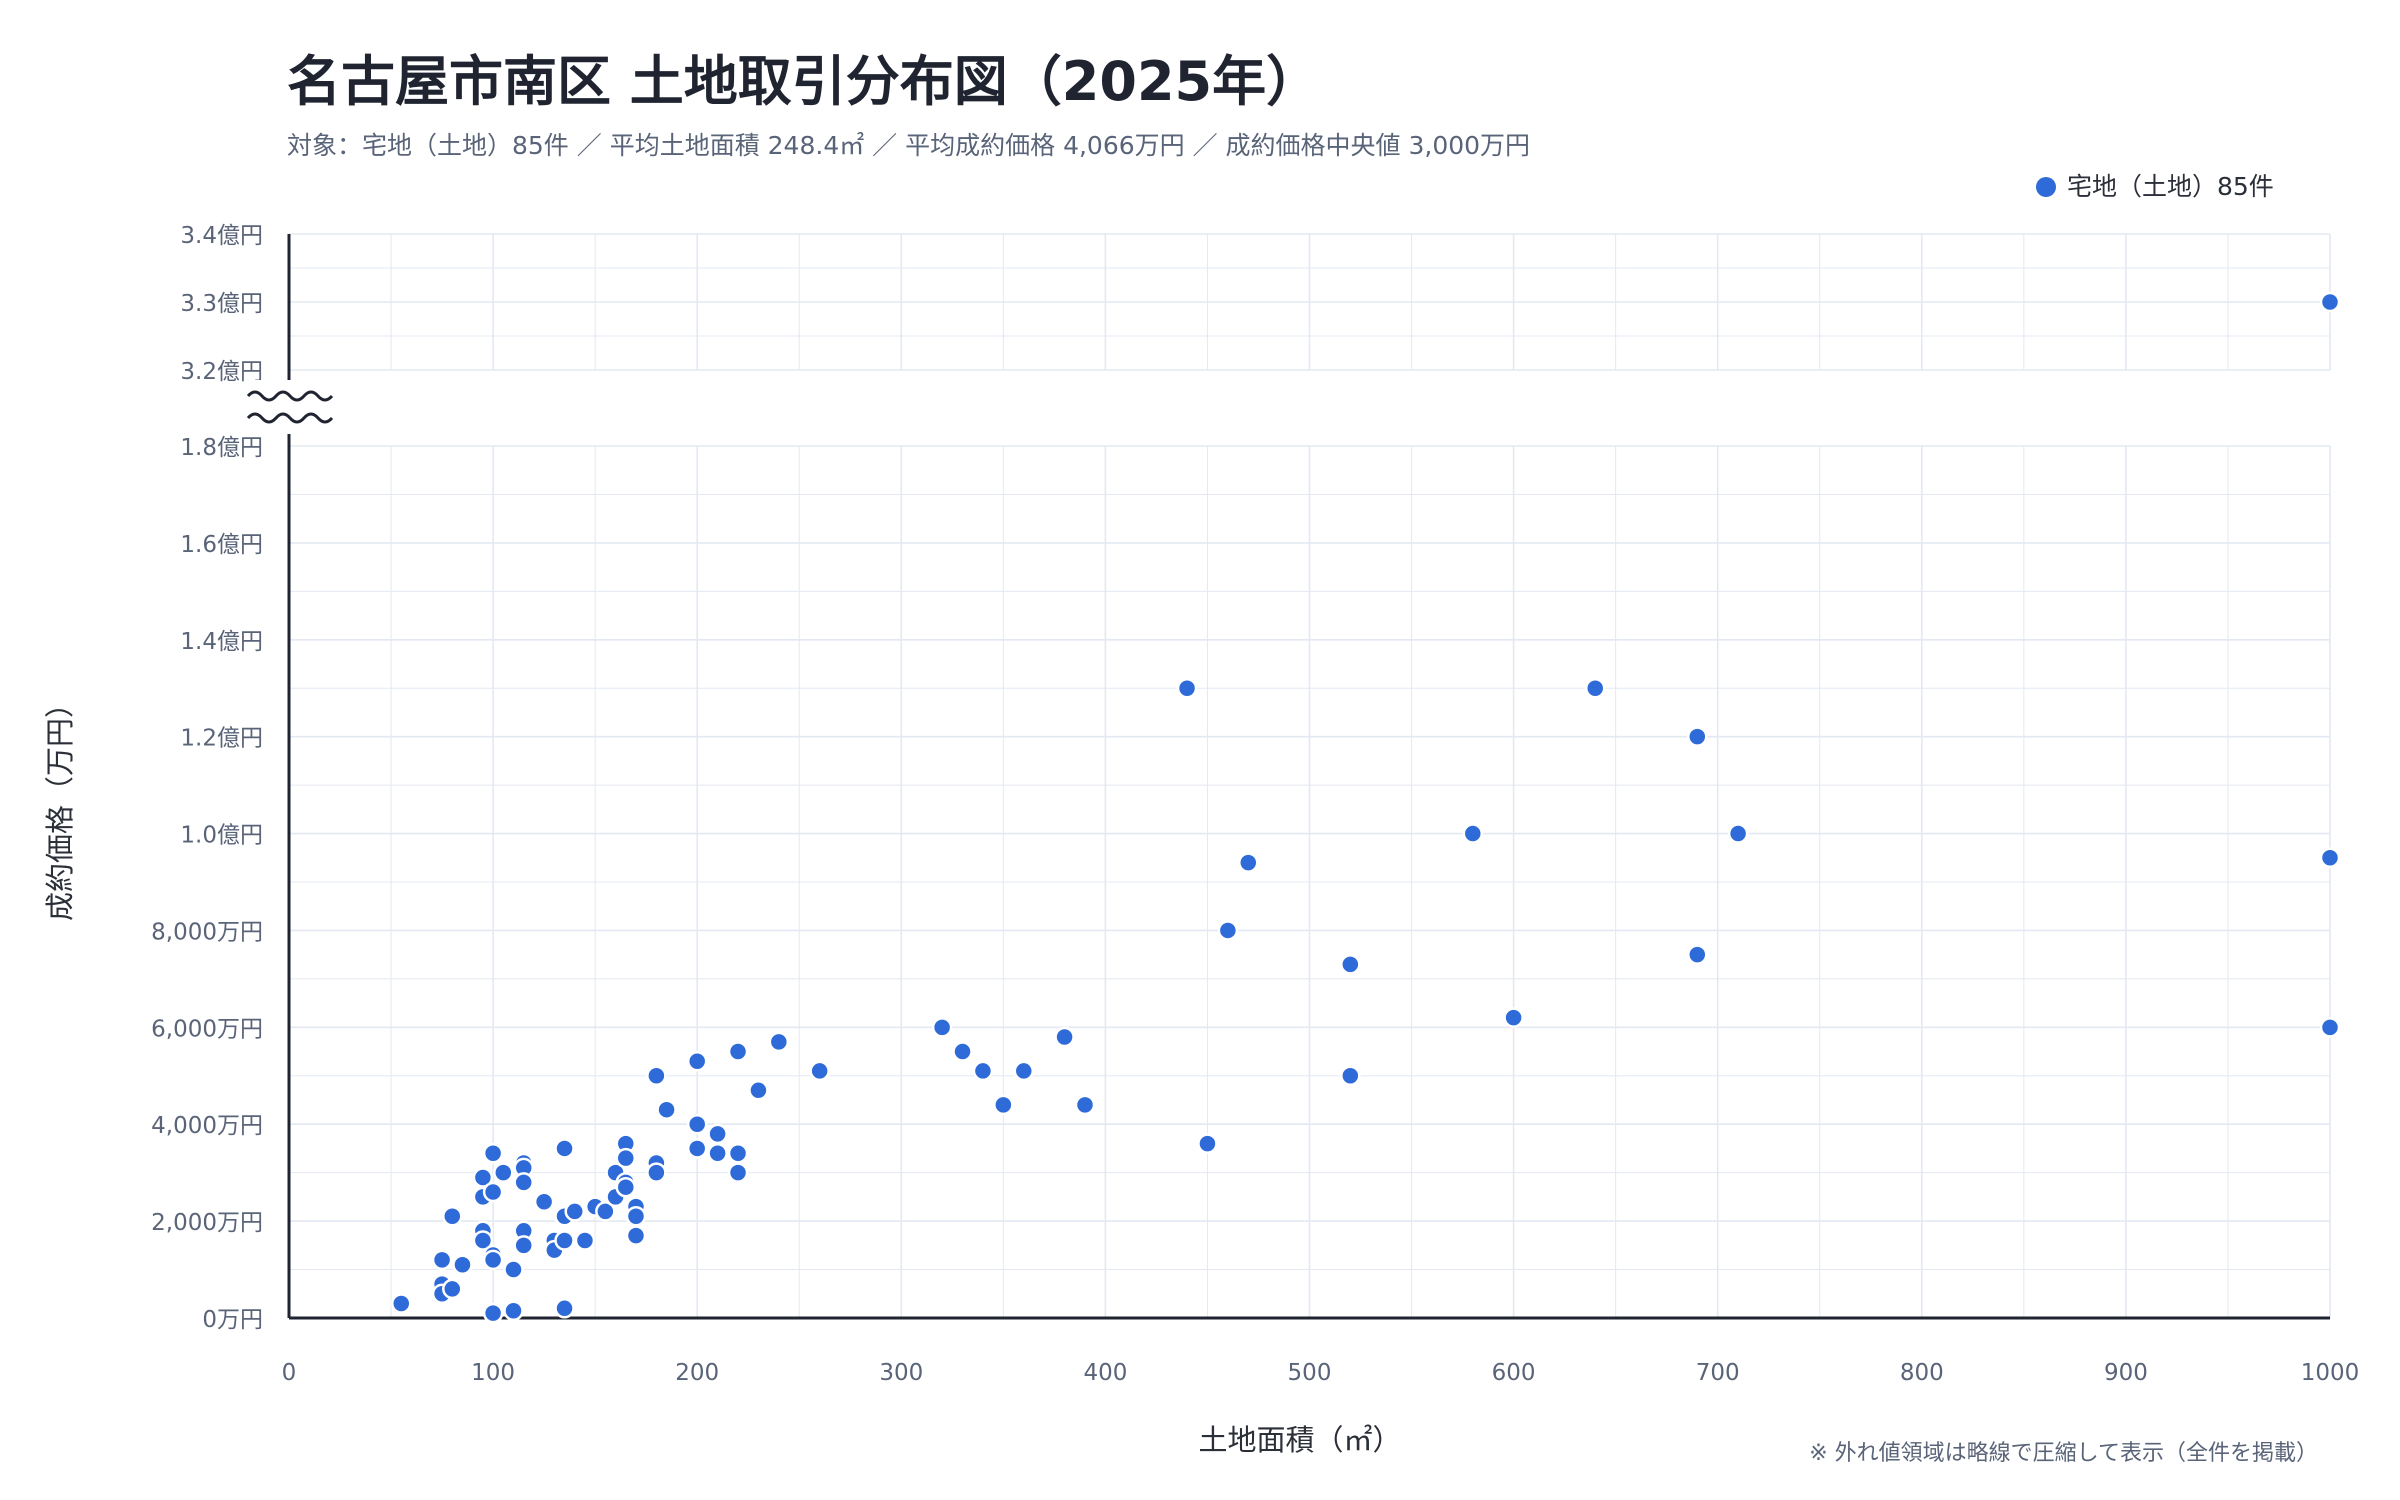 The height and width of the screenshot is (1500, 2400). What do you see at coordinates (60, 805) in the screenshot?
I see `y-axis-title: 成約価格（万円）` at bounding box center [60, 805].